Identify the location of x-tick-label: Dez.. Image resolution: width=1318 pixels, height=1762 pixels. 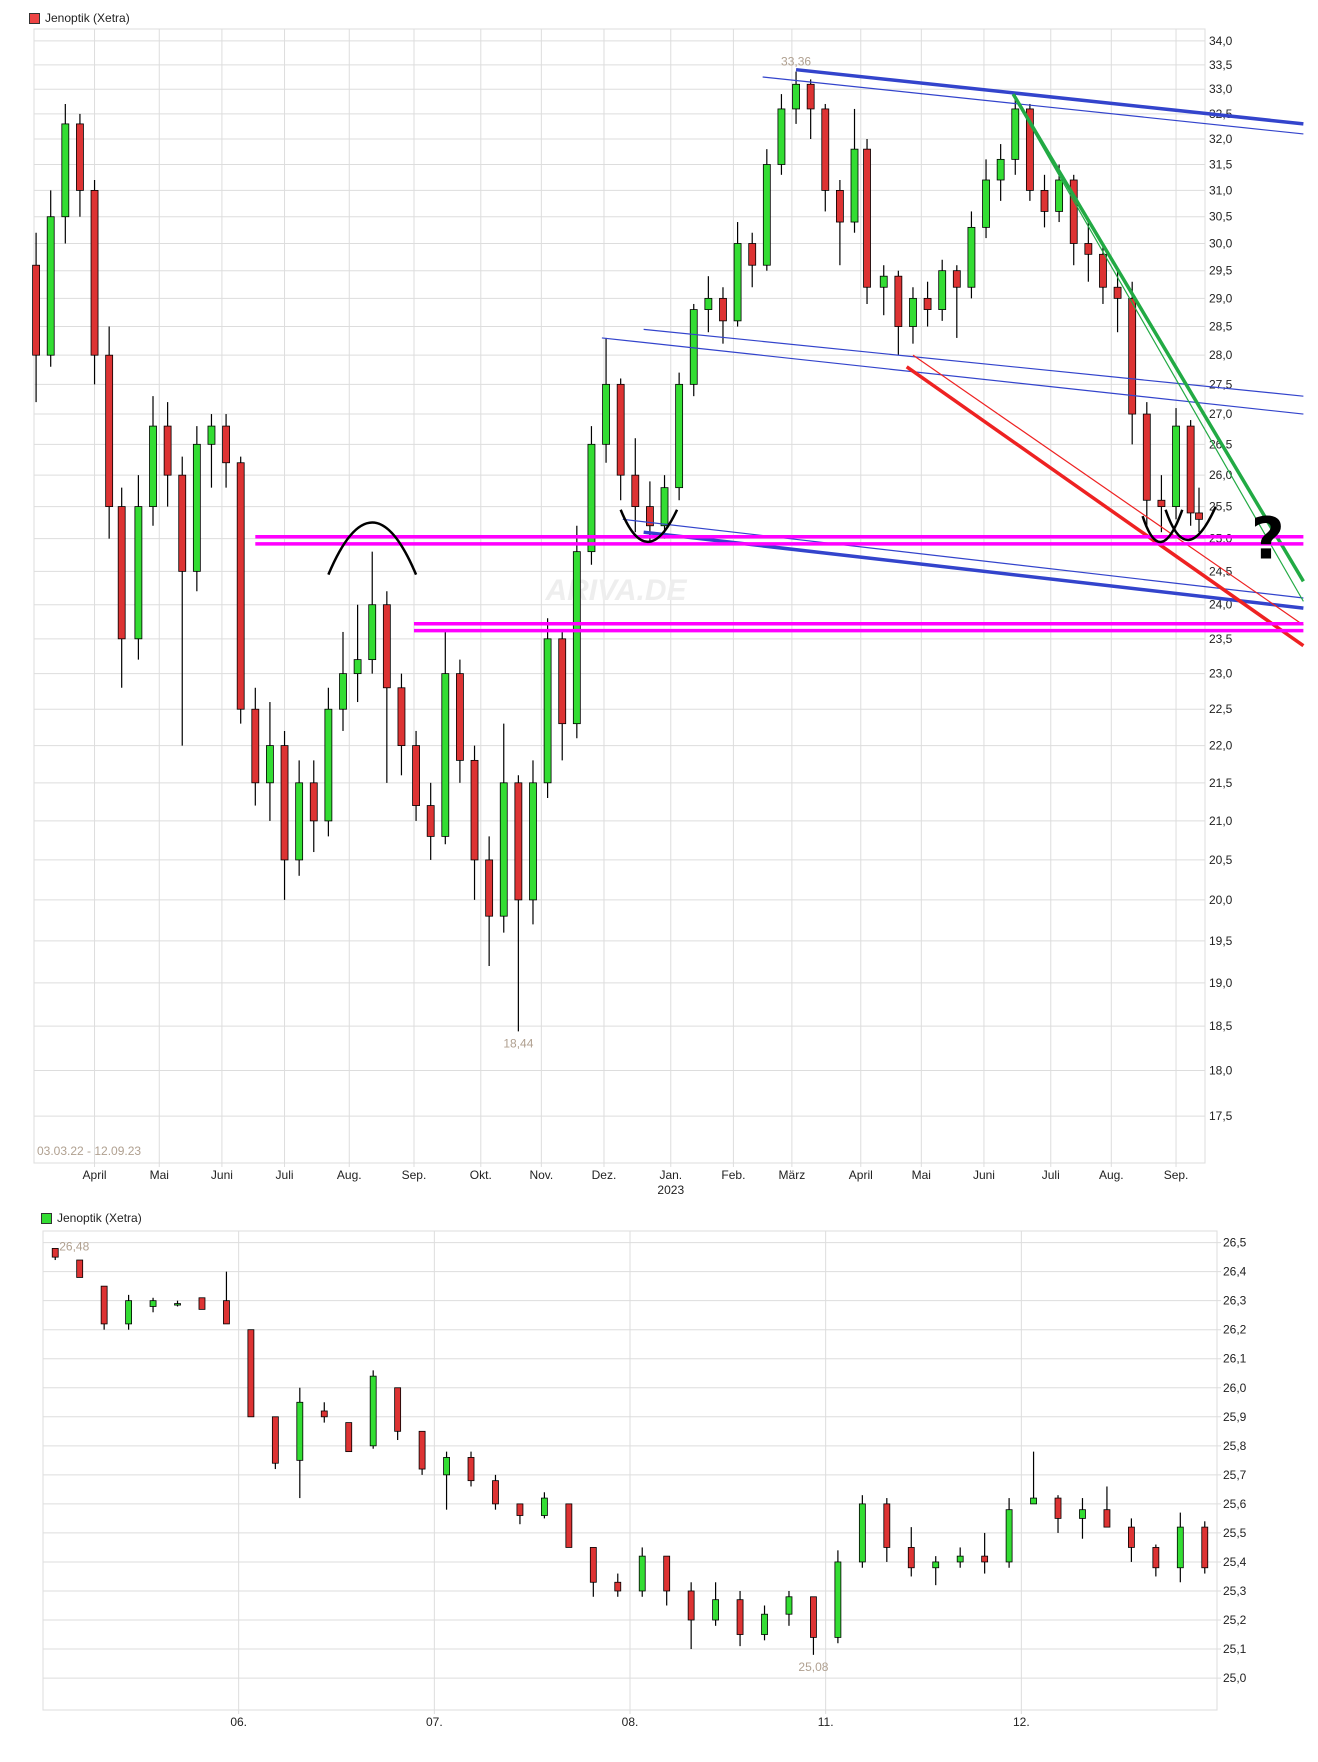
(604, 1175).